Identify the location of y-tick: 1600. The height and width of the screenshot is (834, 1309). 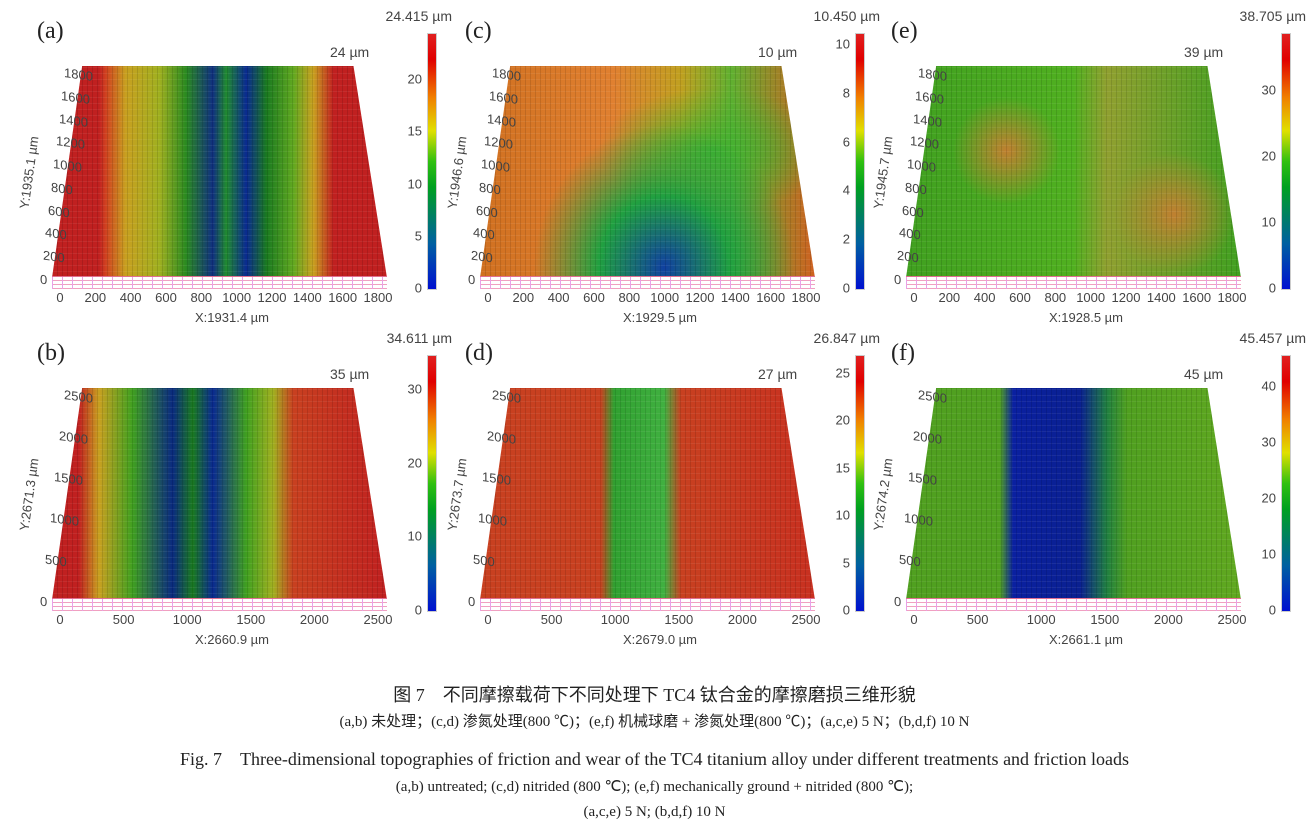
(504, 97).